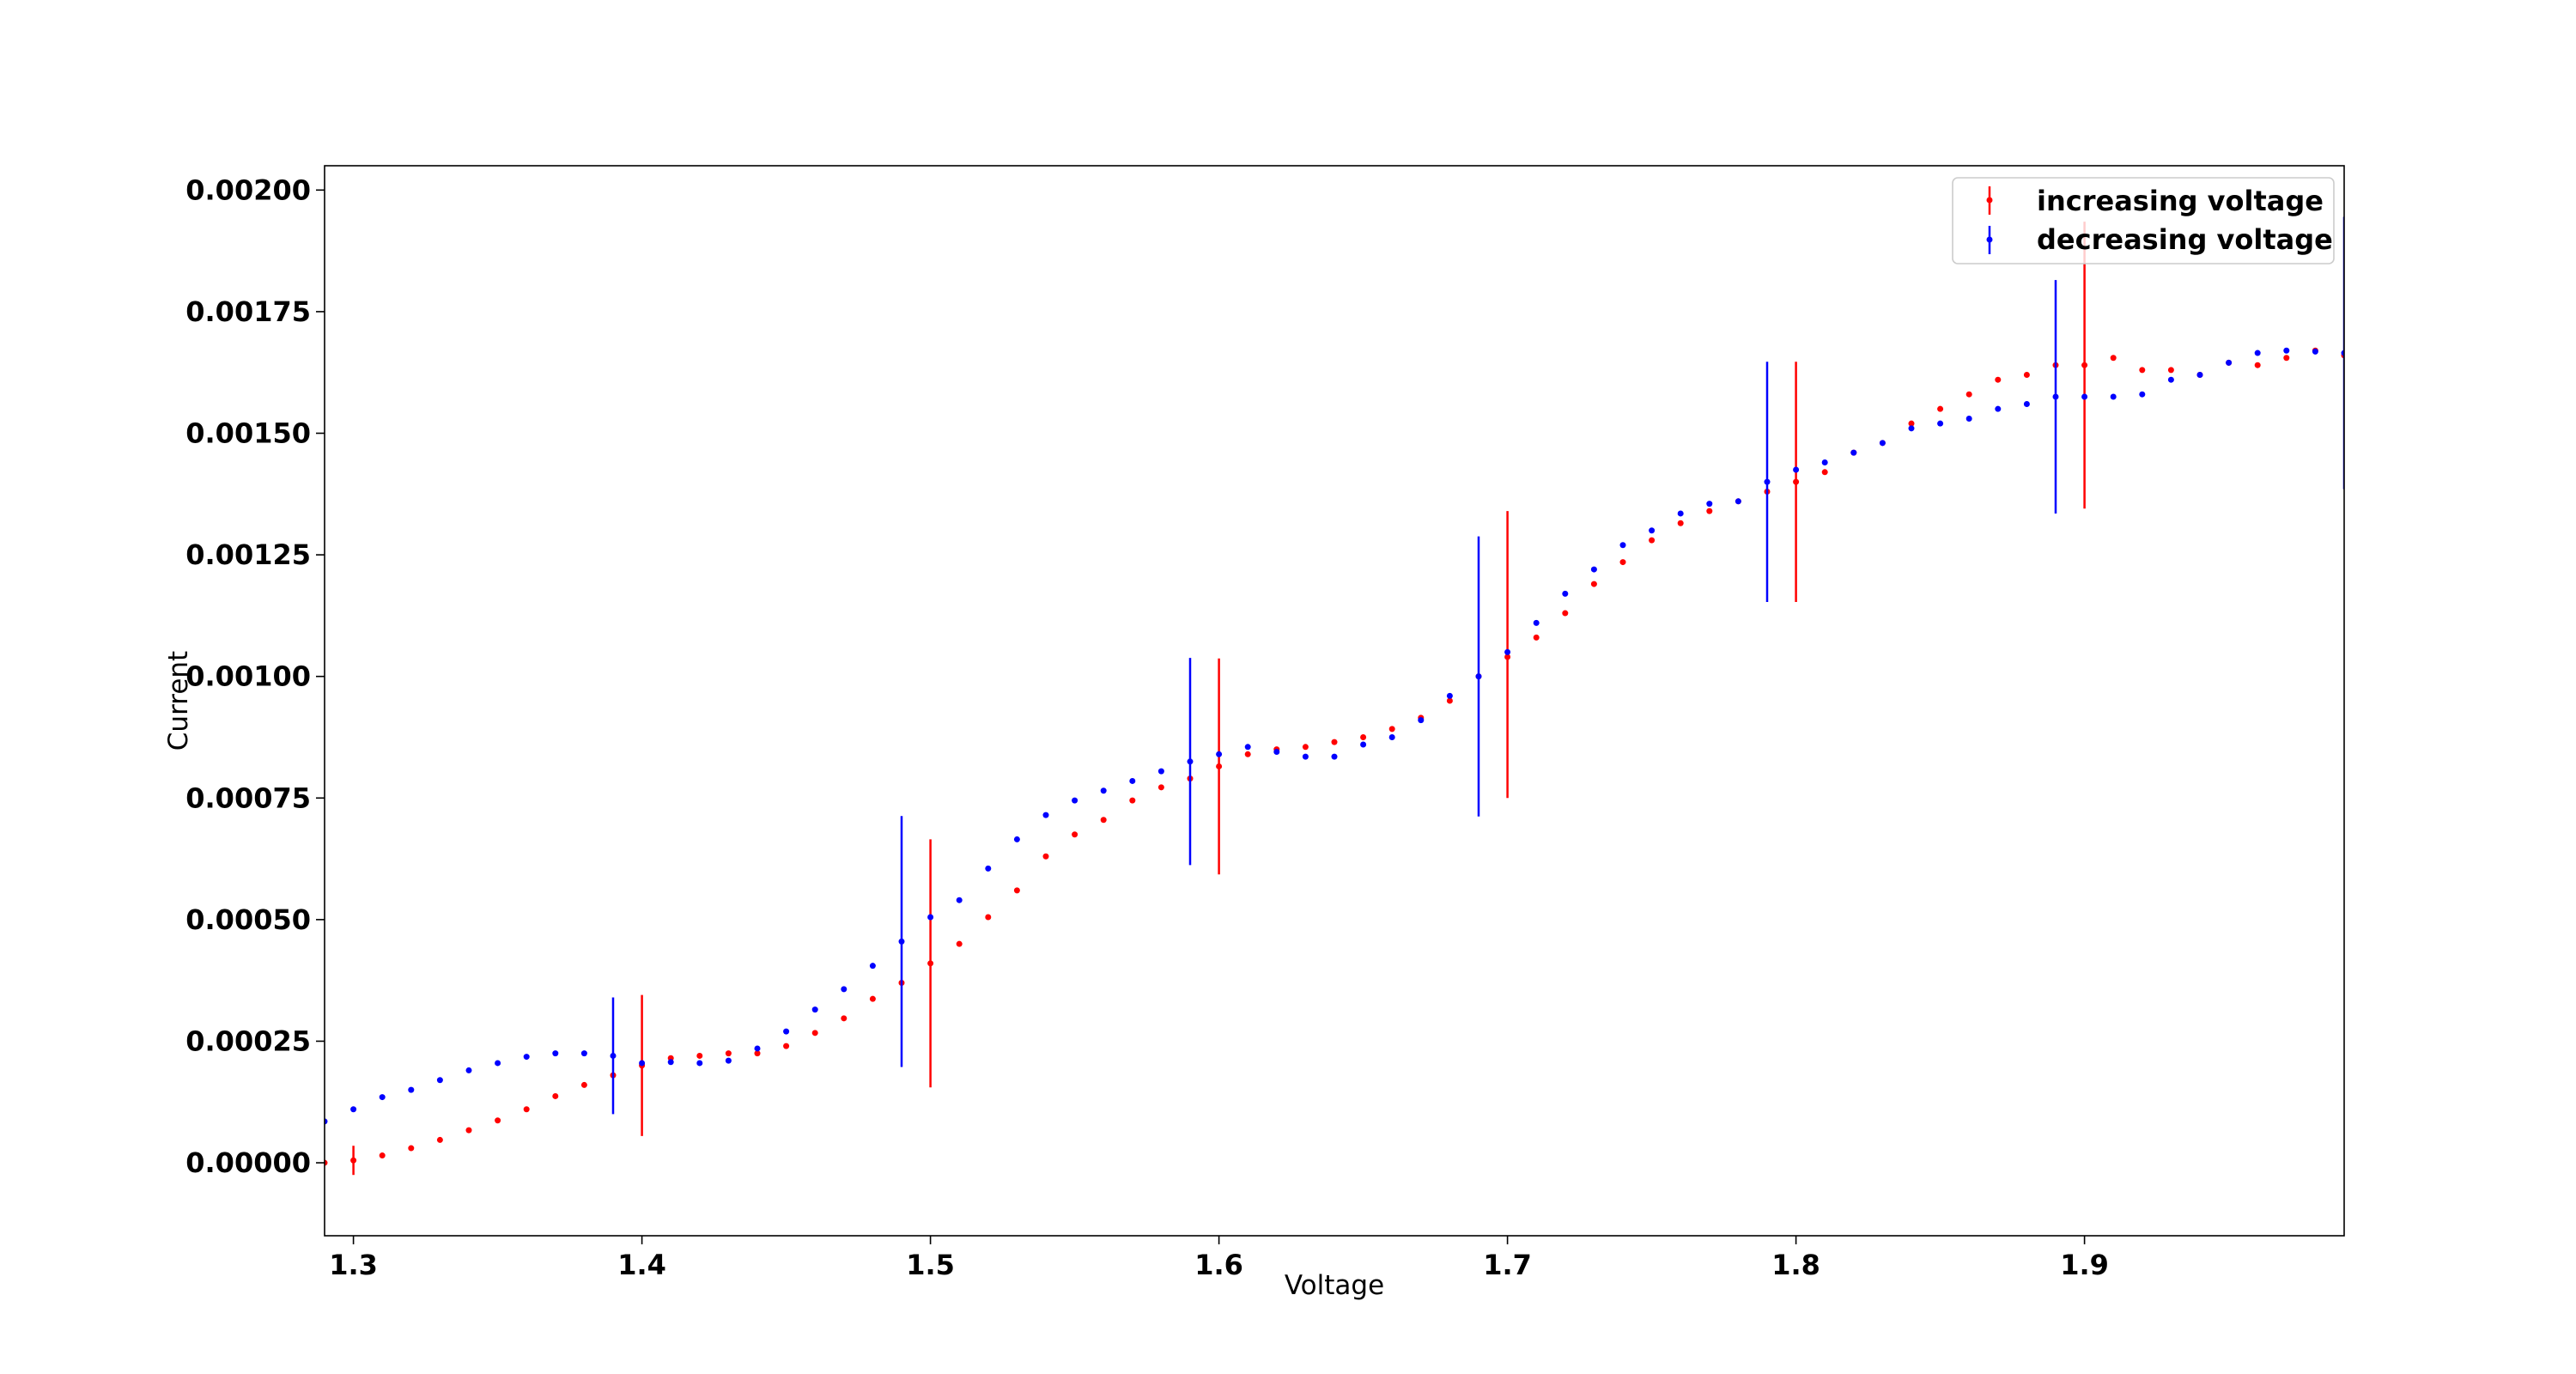 The width and height of the screenshot is (2576, 1374). Describe the element at coordinates (248, 676) in the screenshot. I see `y-tick-label: 0.00100` at that location.